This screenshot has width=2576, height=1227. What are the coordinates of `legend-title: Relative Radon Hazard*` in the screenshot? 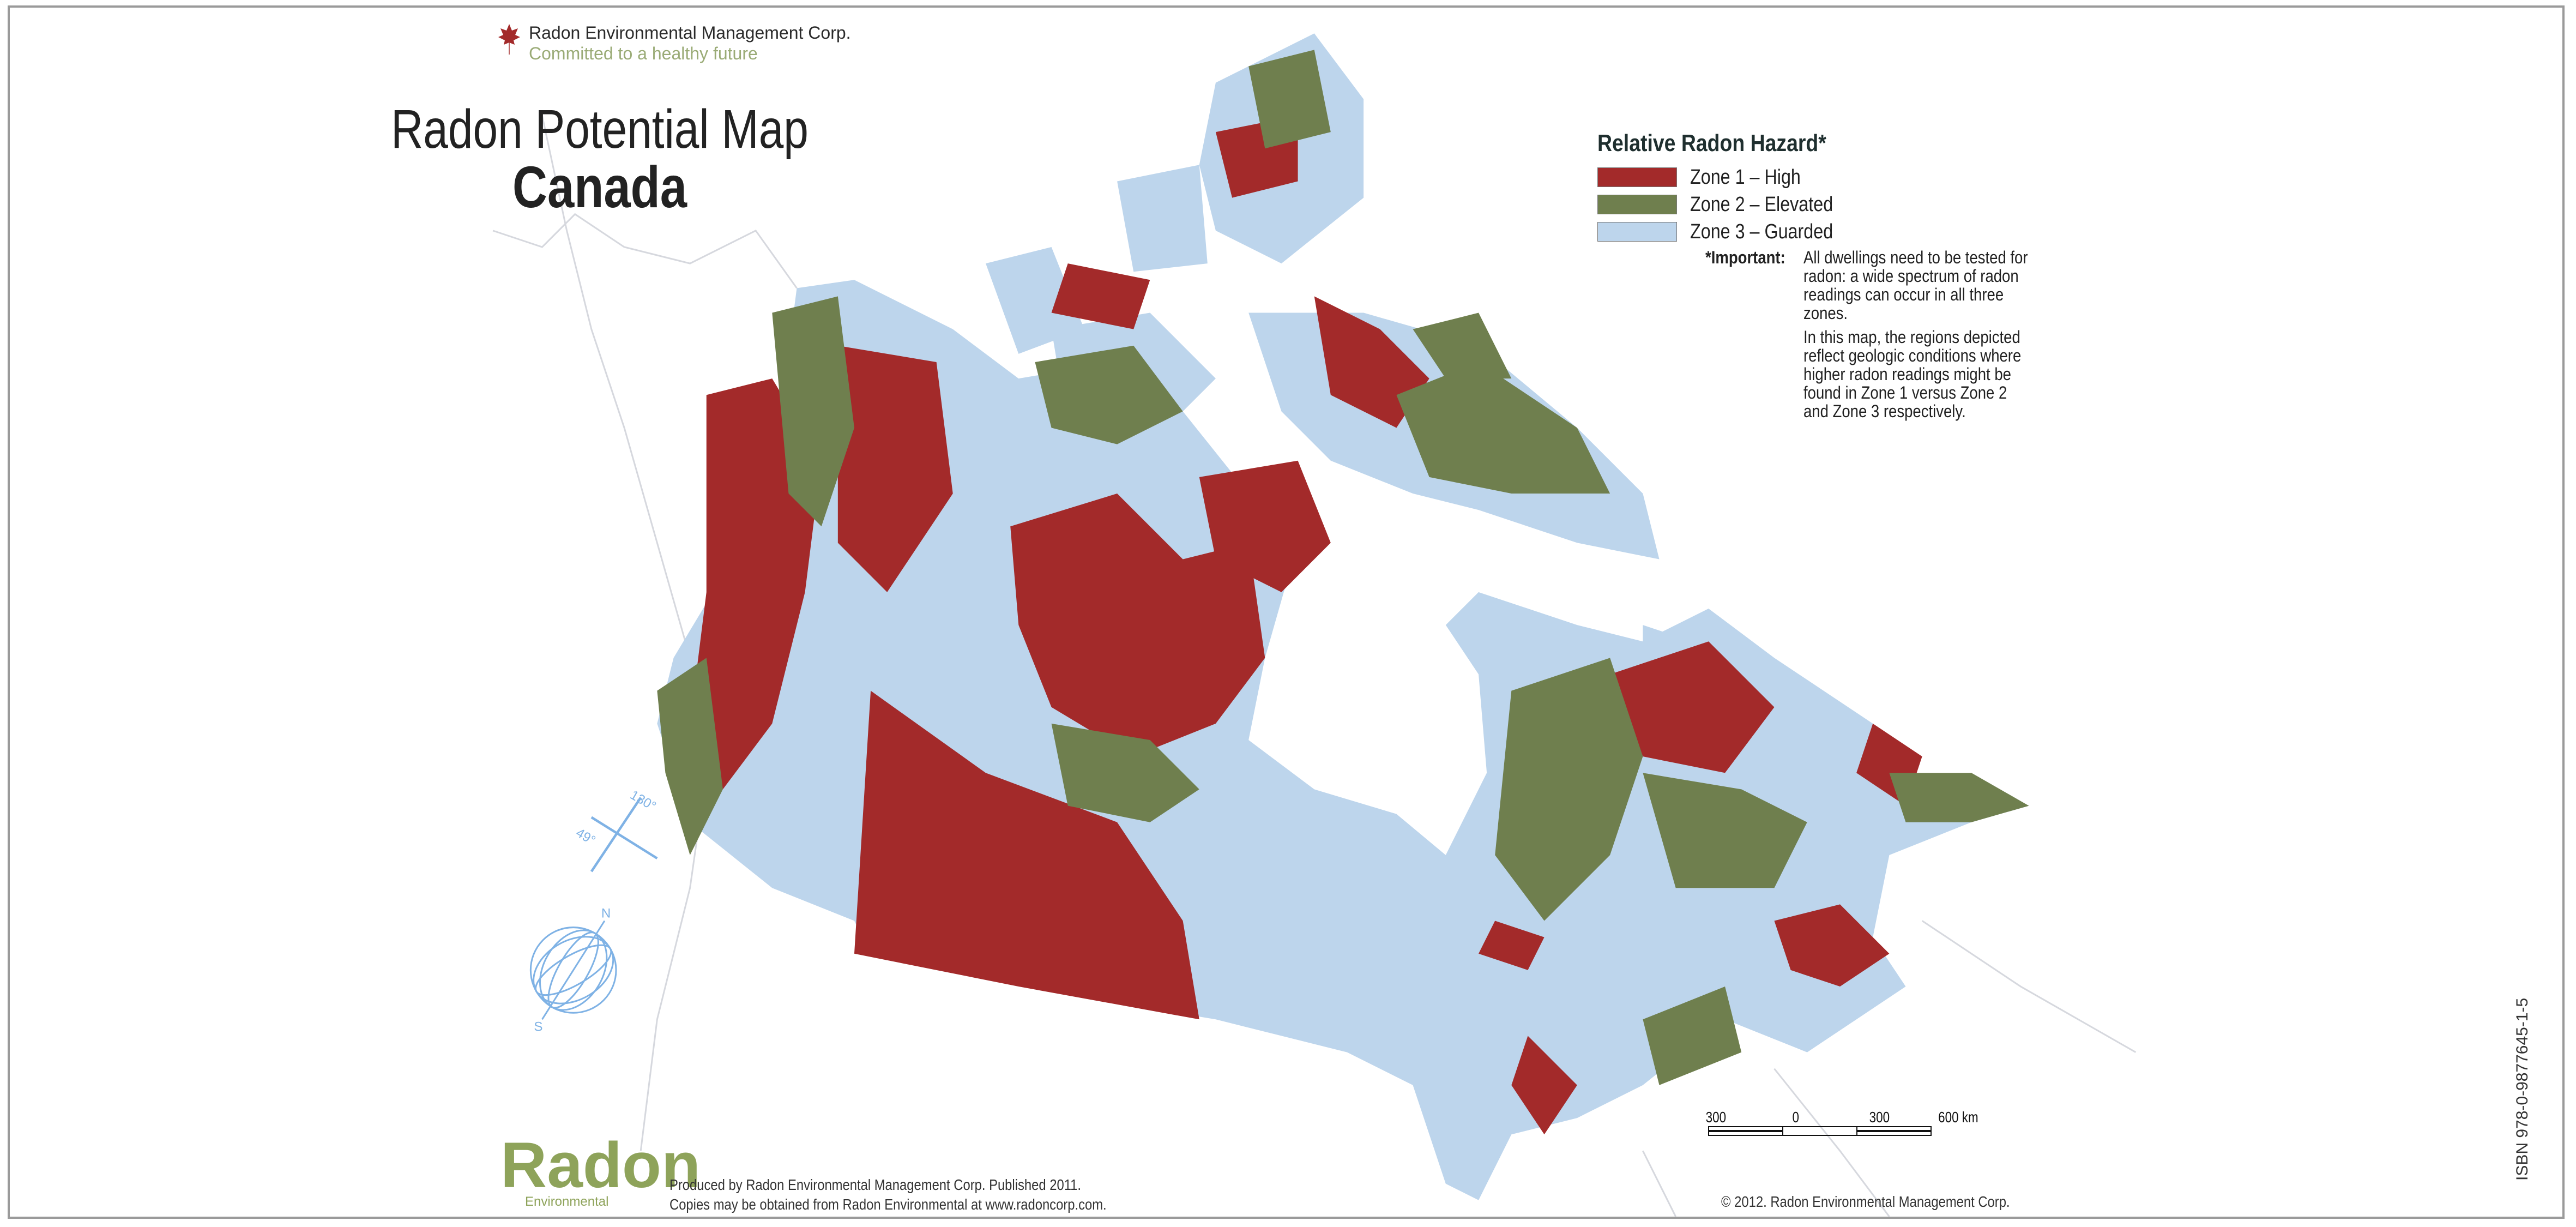 It's located at (1712, 143).